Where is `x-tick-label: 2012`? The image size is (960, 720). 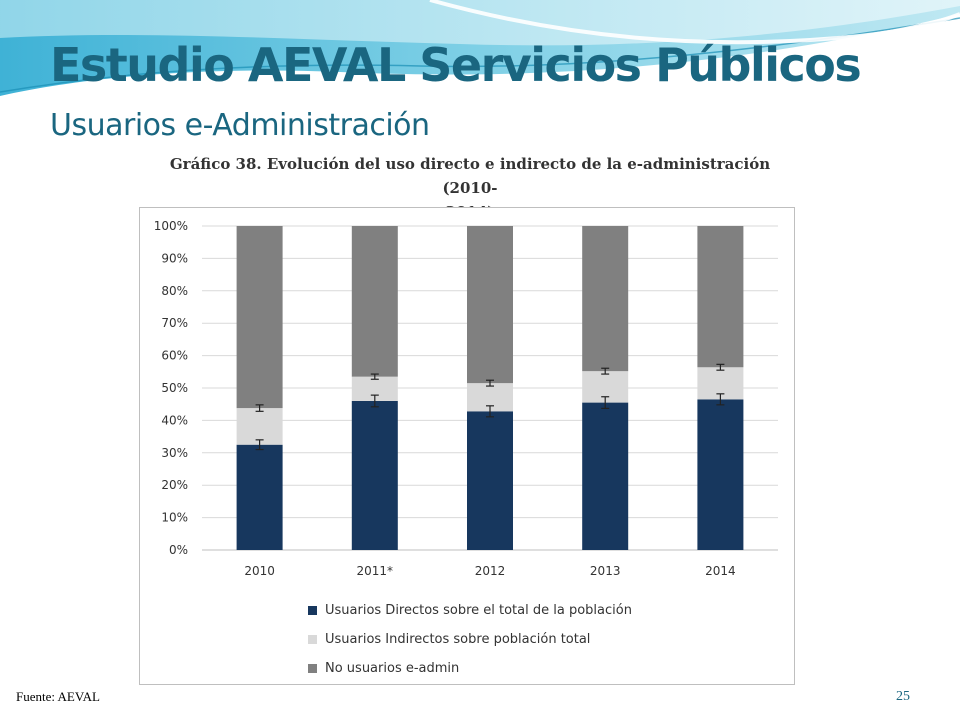
x-tick-label: 2012 is located at coordinates (490, 571).